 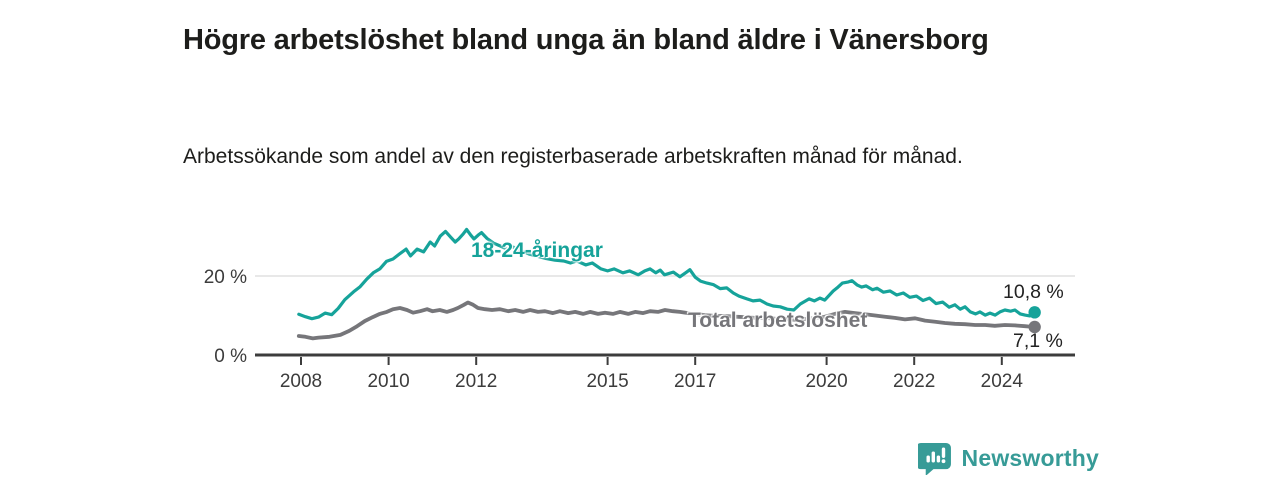 I want to click on x-tick-label-2020: 2020, so click(x=826, y=381).